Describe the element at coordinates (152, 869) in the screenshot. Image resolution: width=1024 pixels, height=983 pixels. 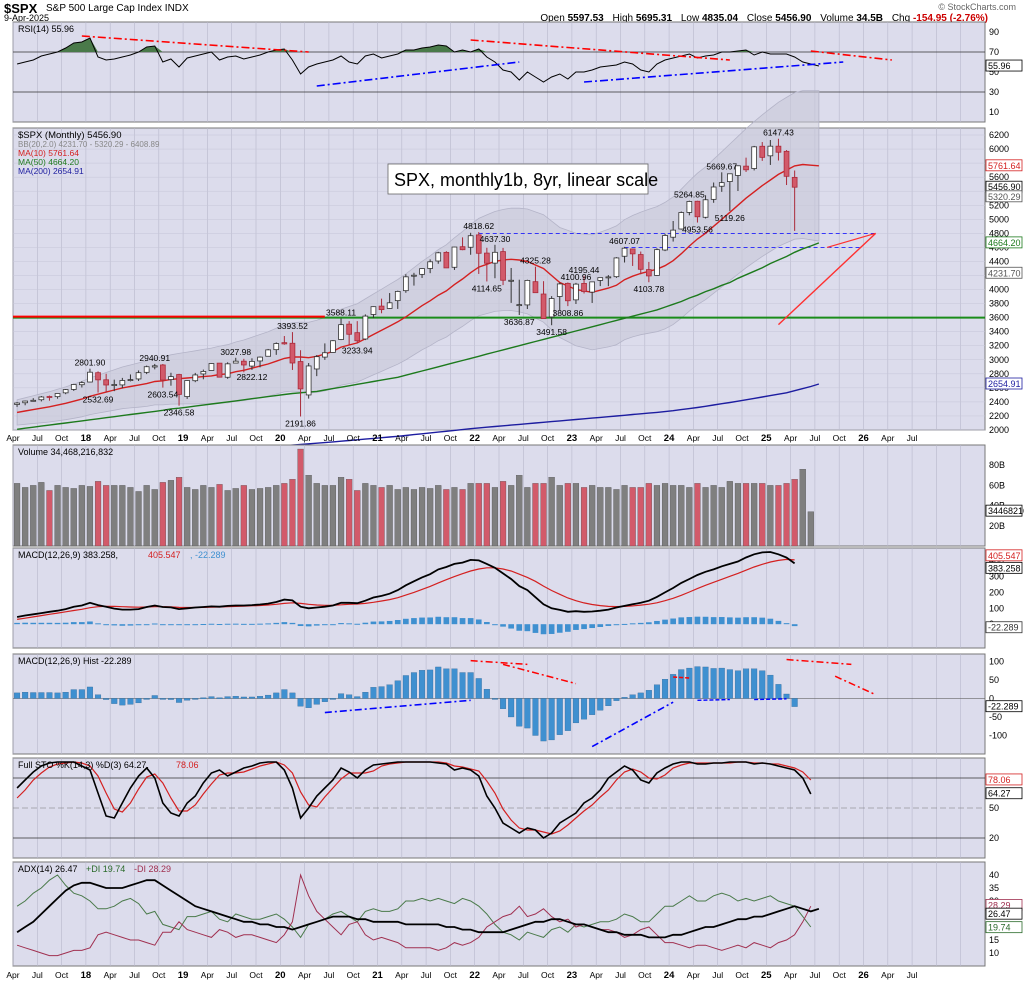
I see `adx-minus-di-value: -DI 28.29` at that location.